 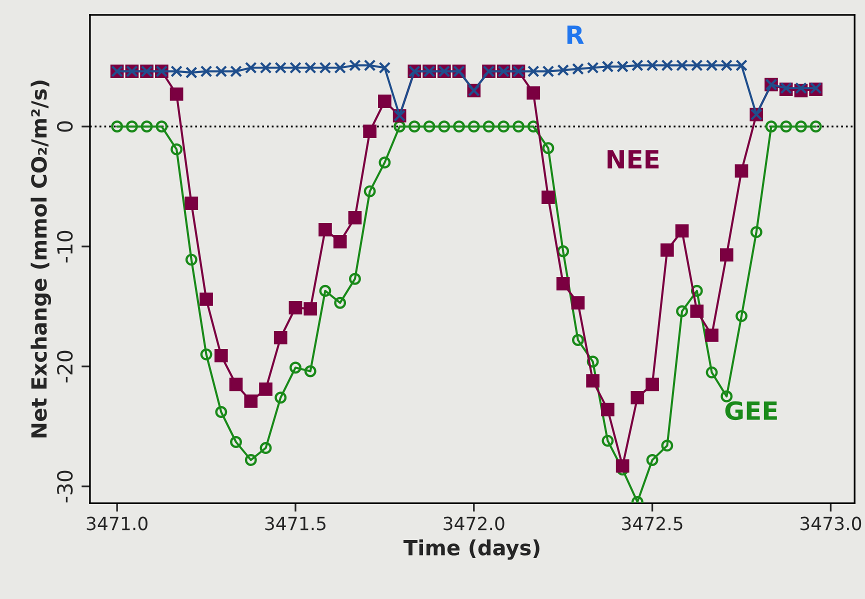 What do you see at coordinates (64, 126) in the screenshot?
I see `y-tick-label: 0` at bounding box center [64, 126].